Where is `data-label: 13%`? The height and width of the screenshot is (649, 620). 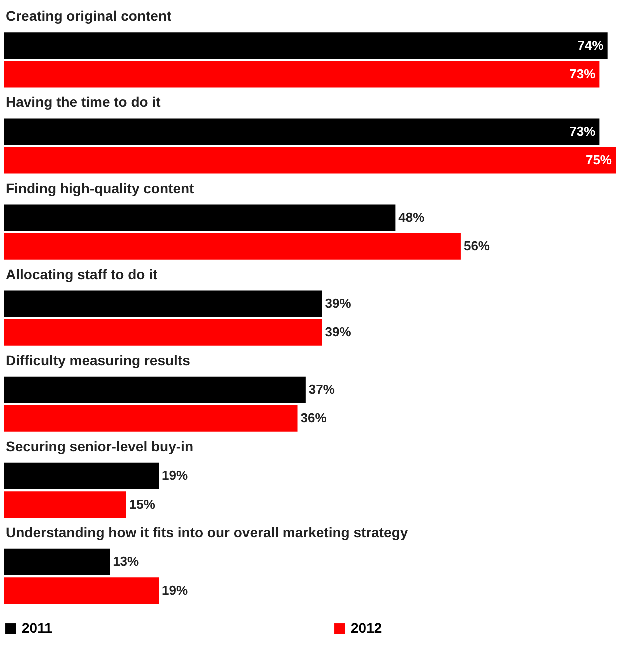 data-label: 13% is located at coordinates (126, 562).